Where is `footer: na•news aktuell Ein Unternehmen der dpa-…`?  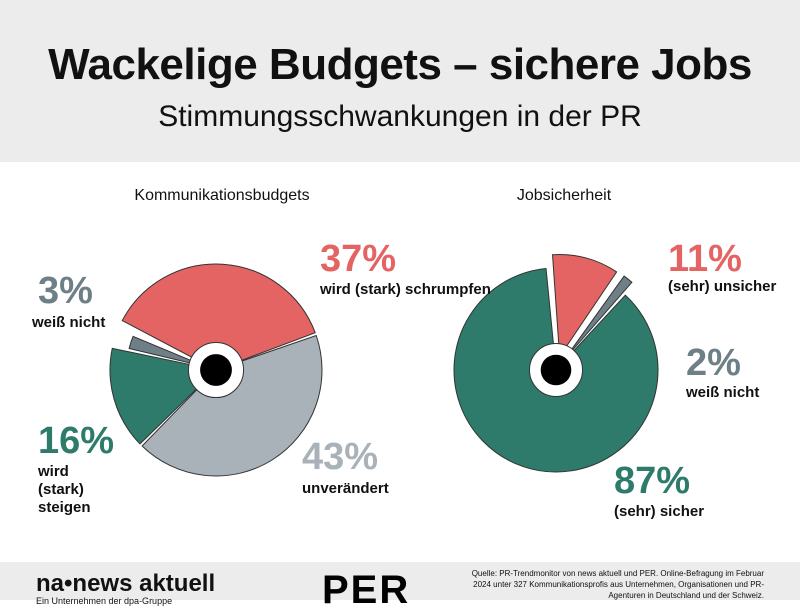
footer: na•news aktuell Ein Unternehmen der dpa-… is located at coordinates (400, 587).